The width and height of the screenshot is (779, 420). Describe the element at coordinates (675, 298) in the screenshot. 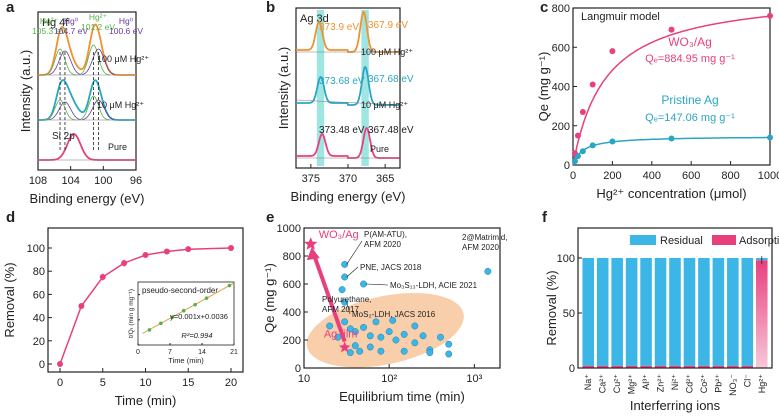

I see `panel-f-axes-frame` at that location.